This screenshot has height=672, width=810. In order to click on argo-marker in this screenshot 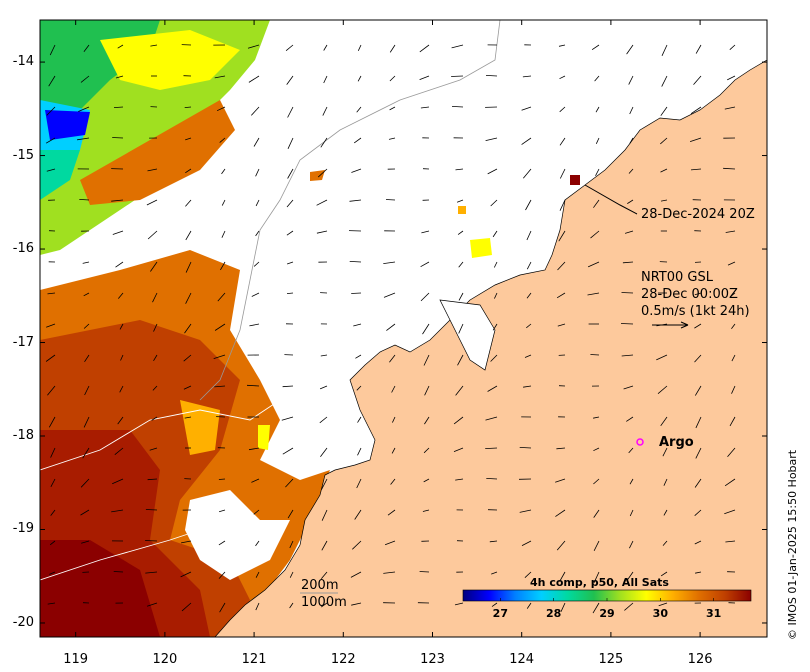, I will do `click(640, 442)`.